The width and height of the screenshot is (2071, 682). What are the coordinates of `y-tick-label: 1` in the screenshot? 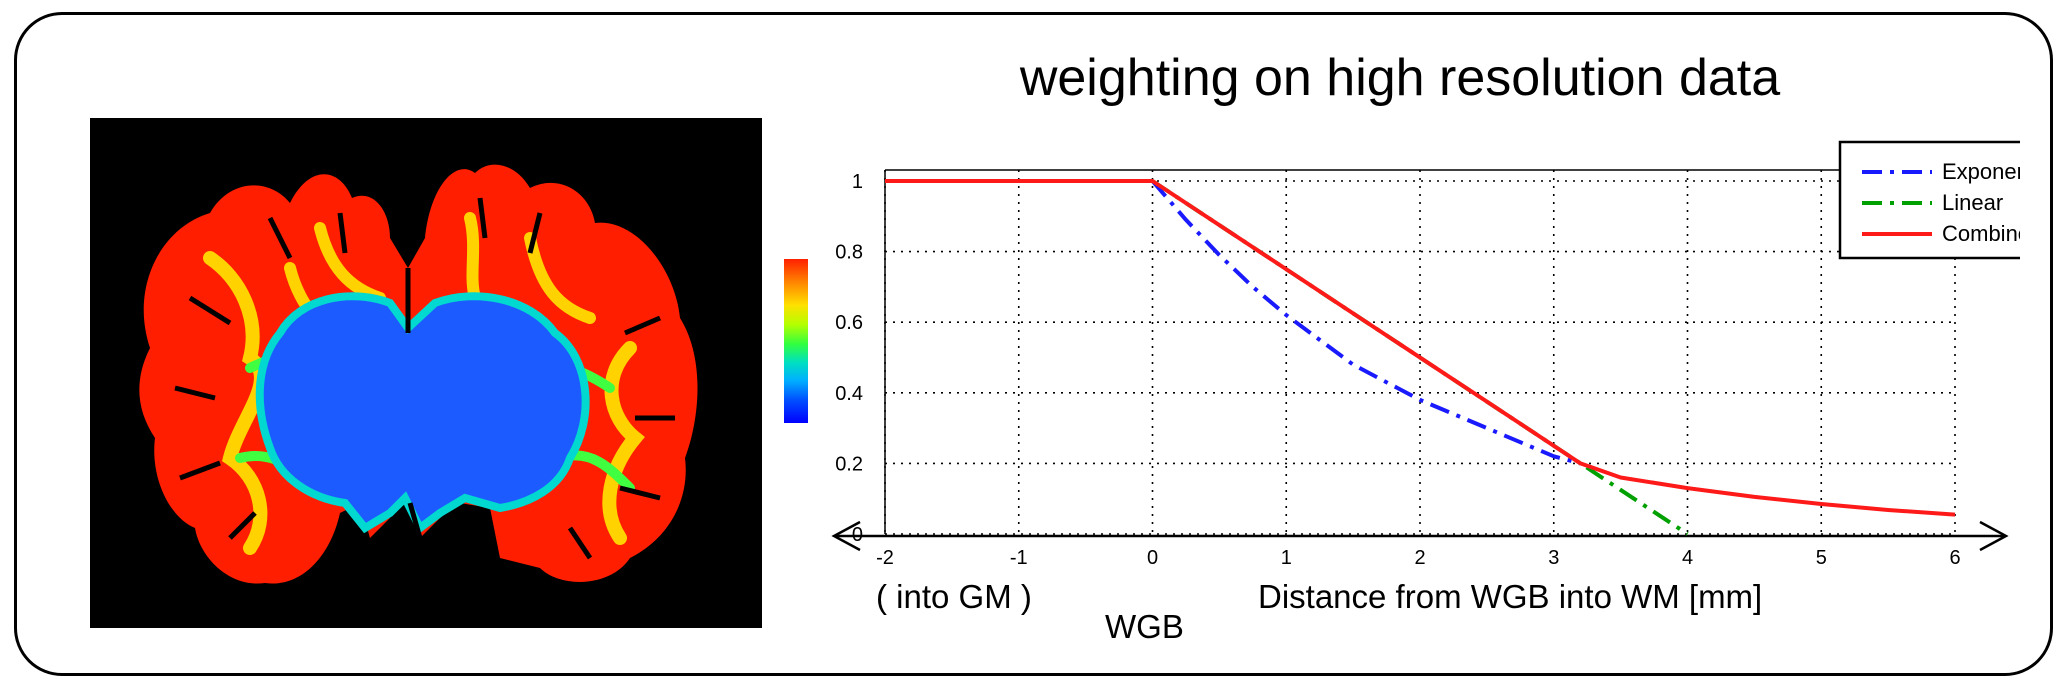 It's located at (857, 182).